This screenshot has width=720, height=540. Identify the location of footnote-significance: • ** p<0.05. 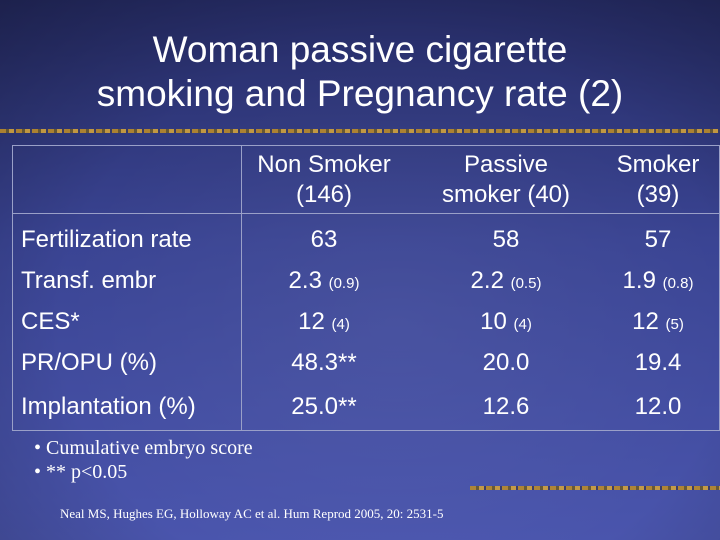
(81, 472).